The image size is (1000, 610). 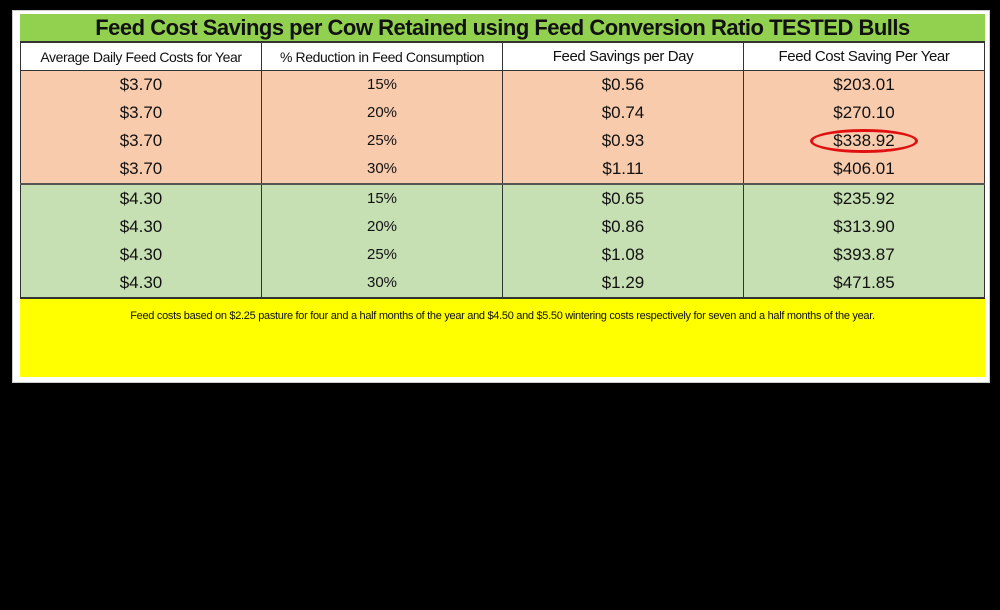 I want to click on table-row: $4.30 20% $0.86 $313.90, so click(x=502, y=227).